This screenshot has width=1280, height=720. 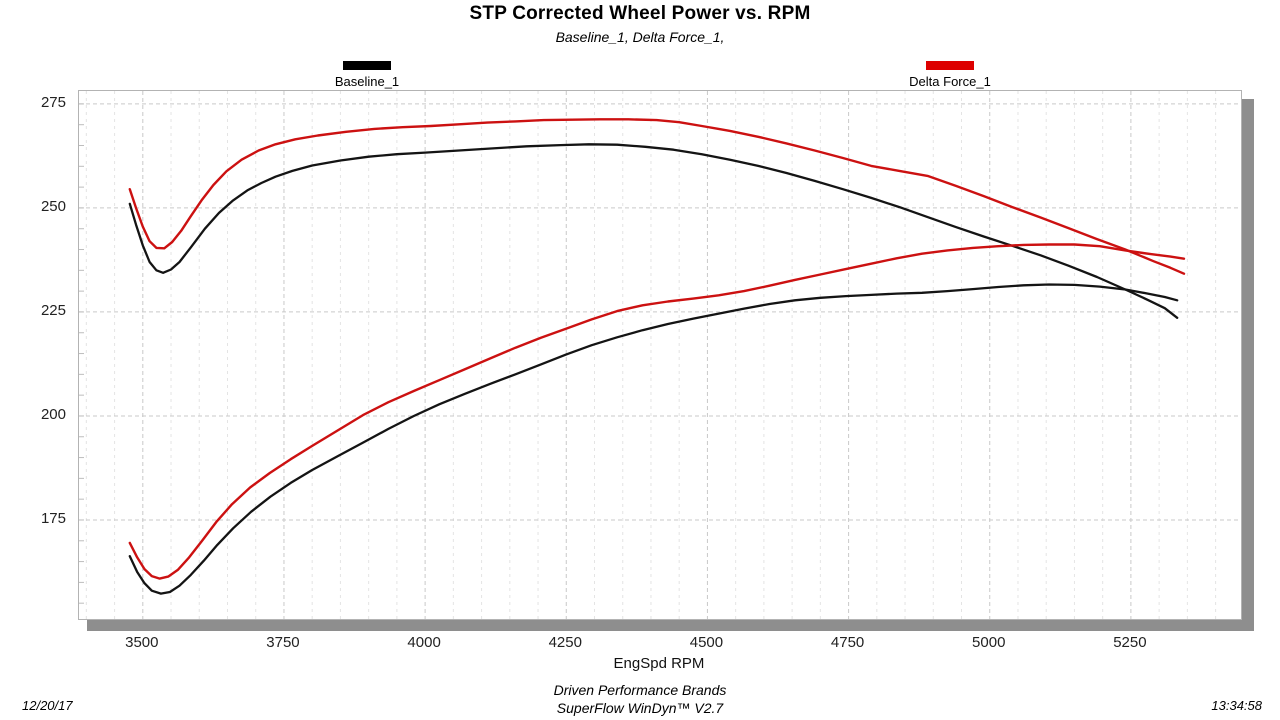 What do you see at coordinates (659, 663) in the screenshot?
I see `x-axis-title: EngSpd RPM` at bounding box center [659, 663].